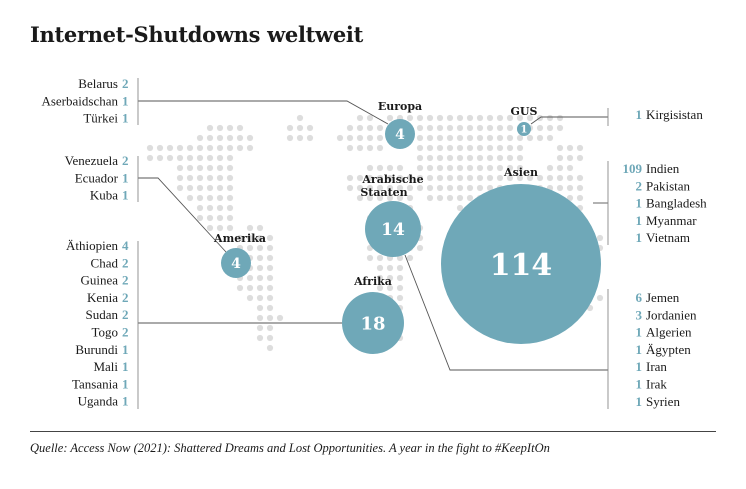  Describe the element at coordinates (663, 168) in the screenshot. I see `country-name: Indien` at that location.